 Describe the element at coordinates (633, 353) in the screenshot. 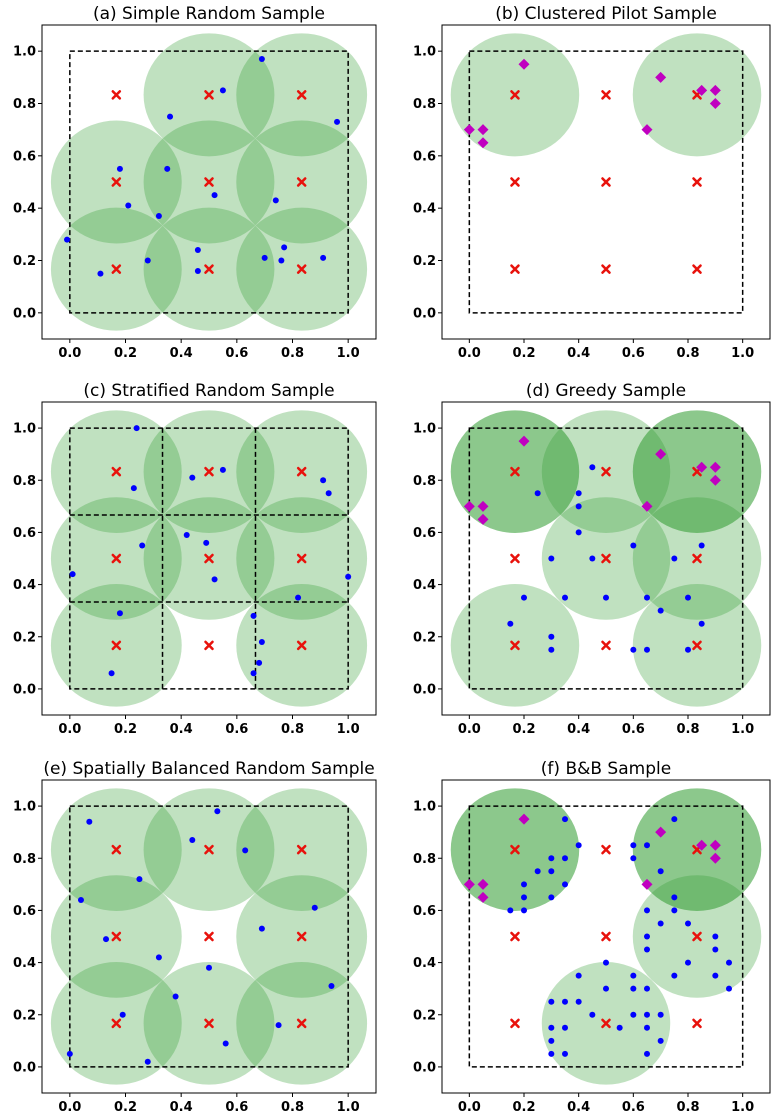

I see `x-tick-label: 0.6` at that location.